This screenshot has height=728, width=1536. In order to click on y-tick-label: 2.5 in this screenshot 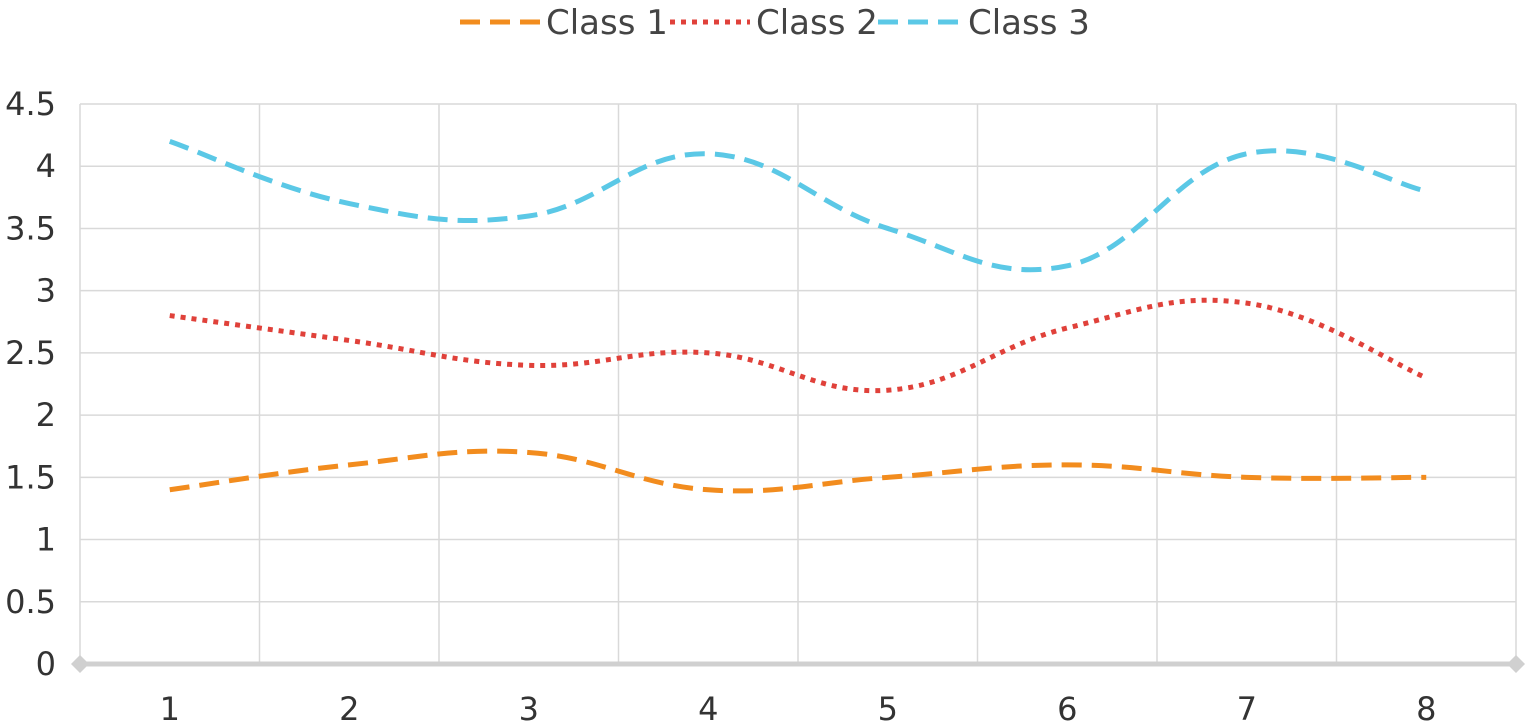, I will do `click(30, 353)`.